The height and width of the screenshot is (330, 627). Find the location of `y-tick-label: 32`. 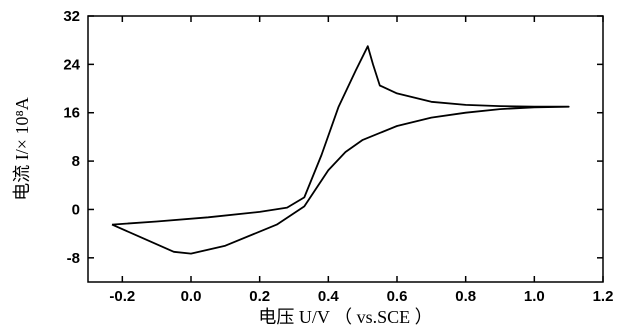

y-tick-label: 32 is located at coordinates (71, 16).